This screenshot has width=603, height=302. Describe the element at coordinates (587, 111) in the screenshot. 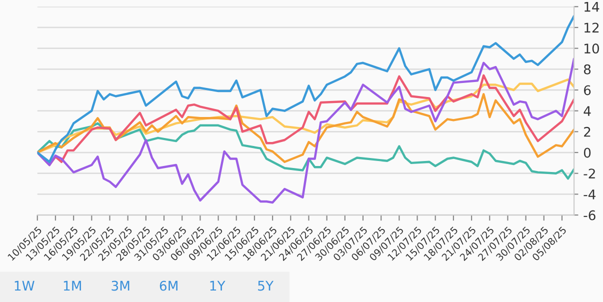

I see `y-tick-label: 4` at that location.